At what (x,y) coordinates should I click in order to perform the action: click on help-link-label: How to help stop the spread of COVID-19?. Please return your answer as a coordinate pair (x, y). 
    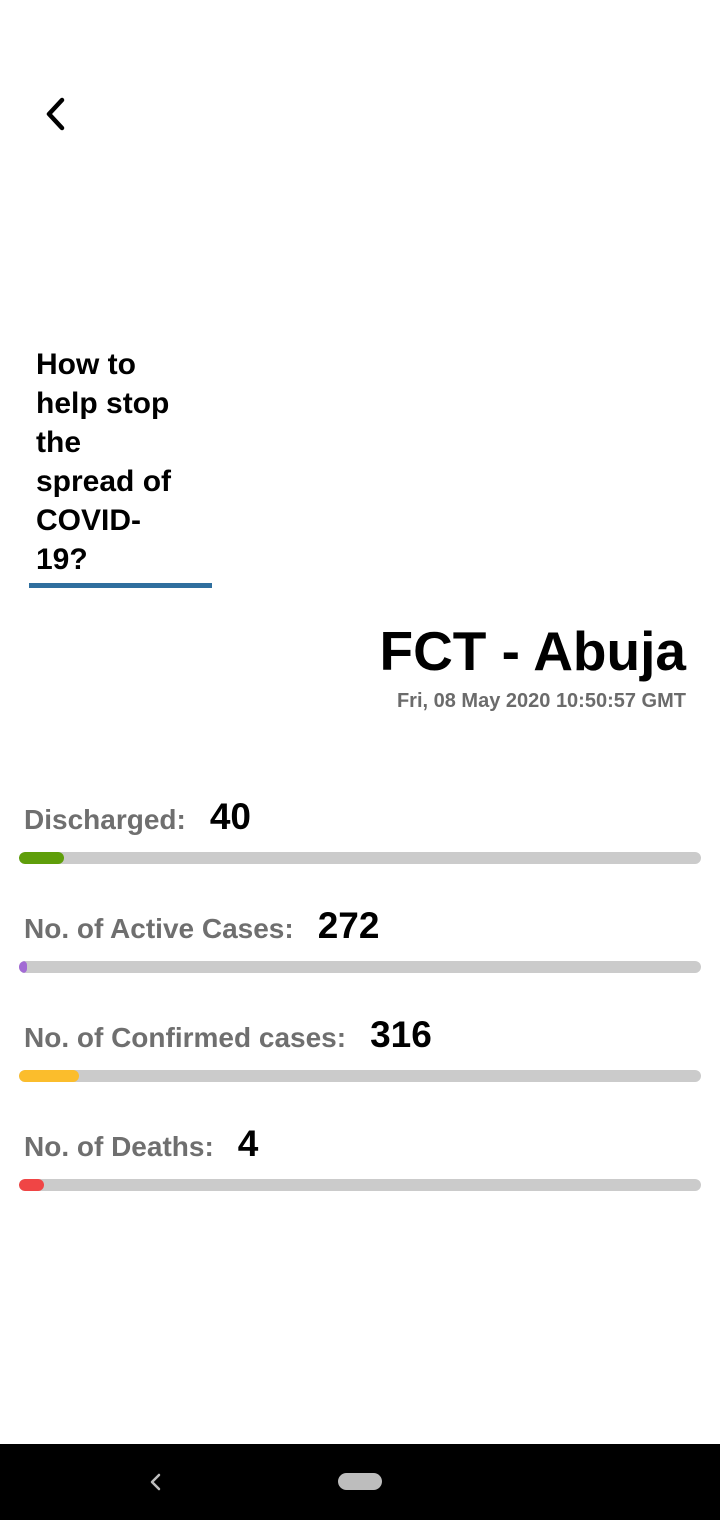
    Looking at the image, I should click on (104, 462).